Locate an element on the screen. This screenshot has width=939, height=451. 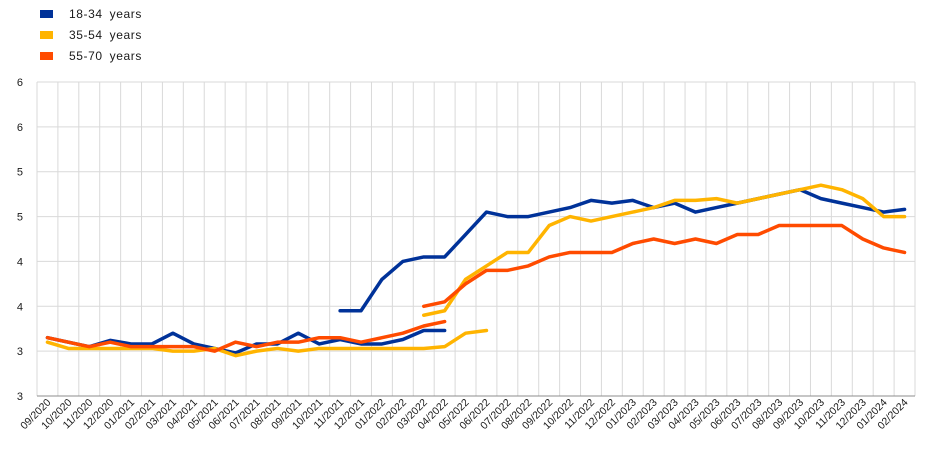
legend-label-55-70: 55-70 years is located at coordinates (105, 55).